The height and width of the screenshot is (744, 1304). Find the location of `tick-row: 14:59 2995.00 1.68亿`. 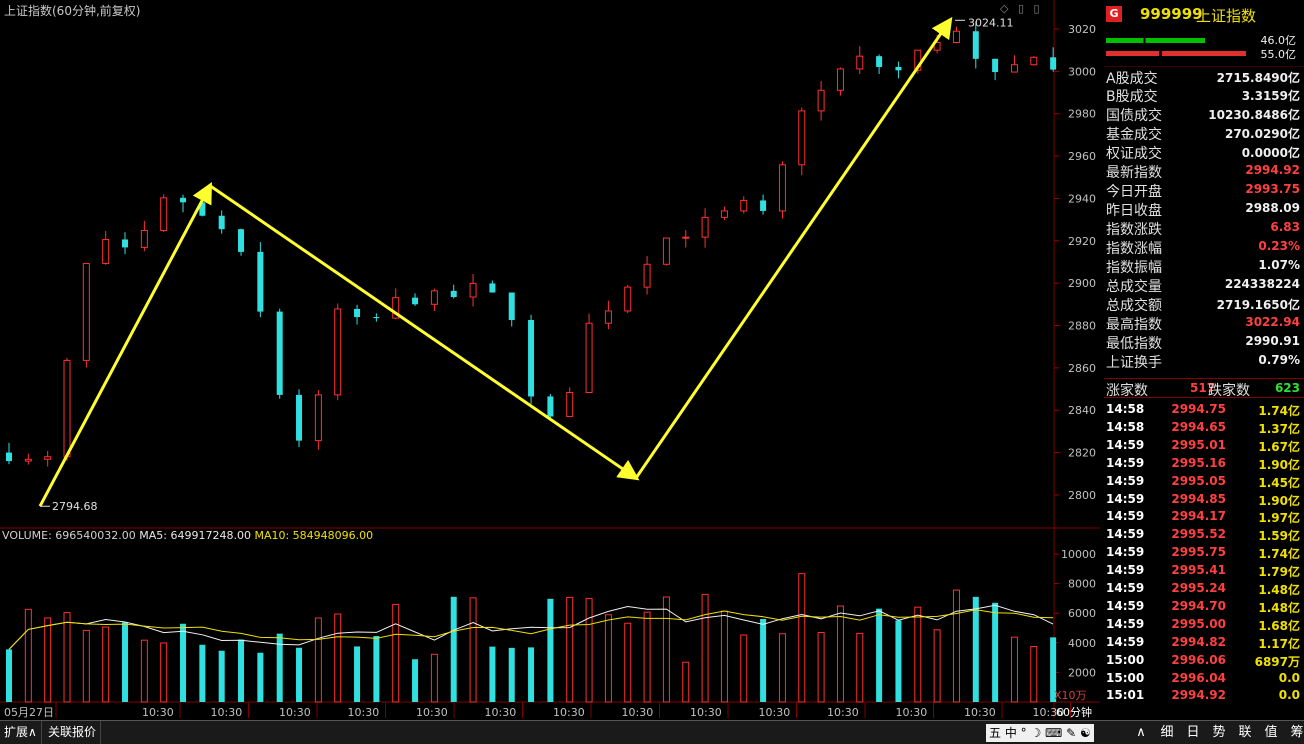

tick-row: 14:59 2995.00 1.68亿 is located at coordinates (1204, 624).